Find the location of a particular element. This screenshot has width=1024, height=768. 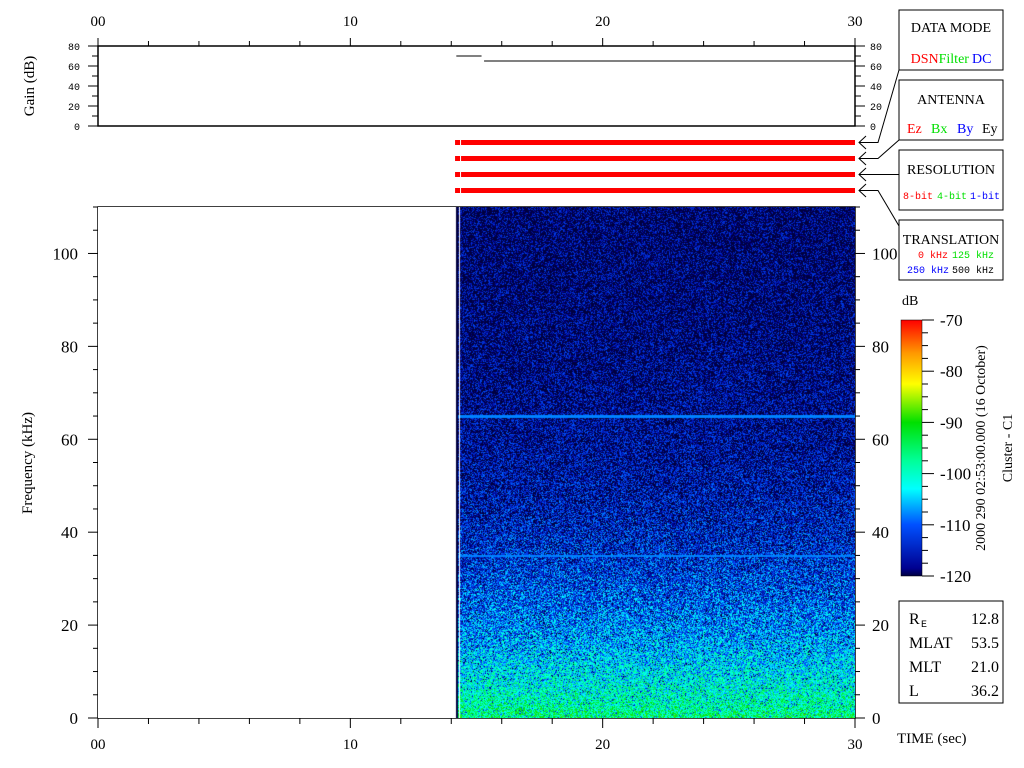

gain-axis-label: Gain (dB) is located at coordinates (30, 86).